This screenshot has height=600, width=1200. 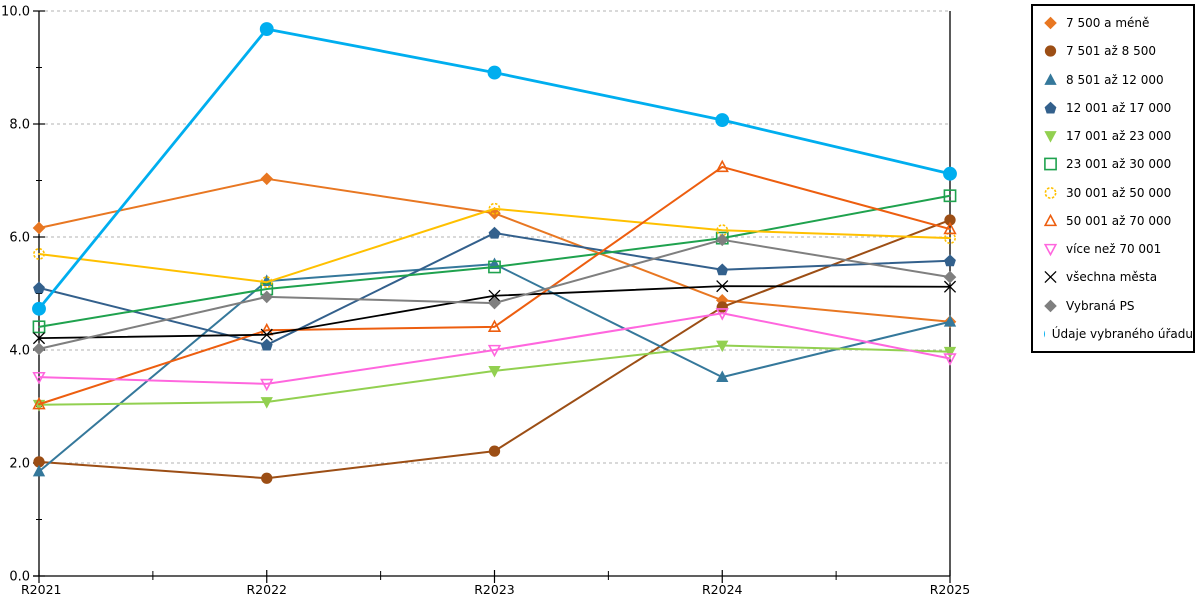 I want to click on legend-label: 7 500 a méně, so click(x=1108, y=23).